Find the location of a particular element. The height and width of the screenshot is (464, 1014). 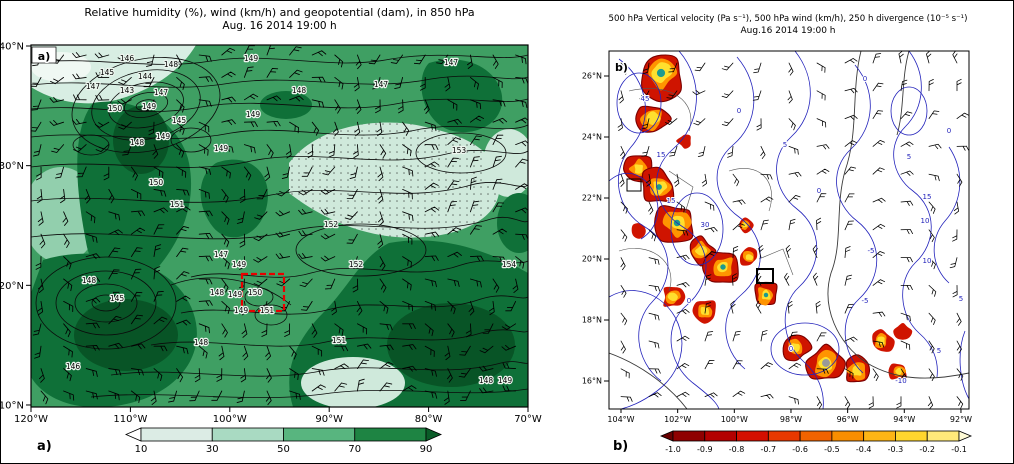

geopotential-contour is located at coordinates (271, 315).